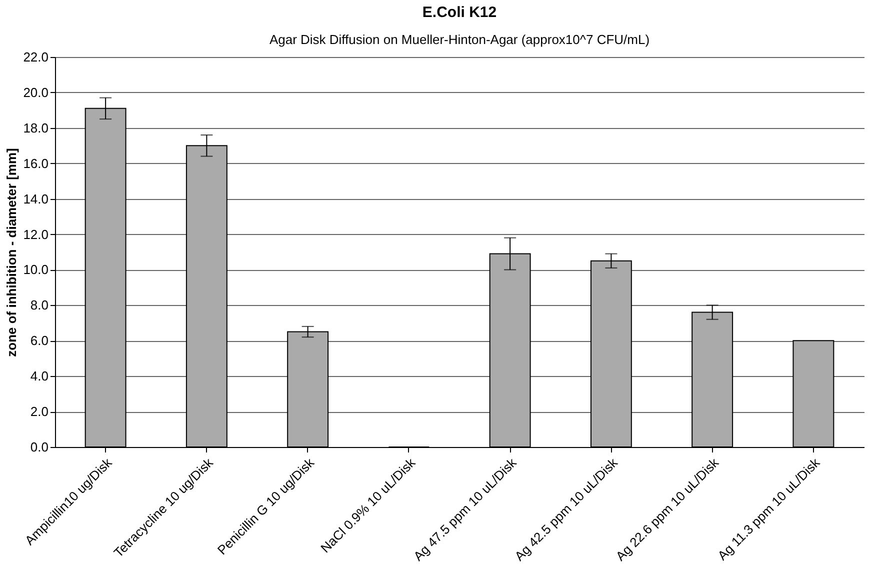  What do you see at coordinates (39, 447) in the screenshot?
I see `y-tick-label: 0.0` at bounding box center [39, 447].